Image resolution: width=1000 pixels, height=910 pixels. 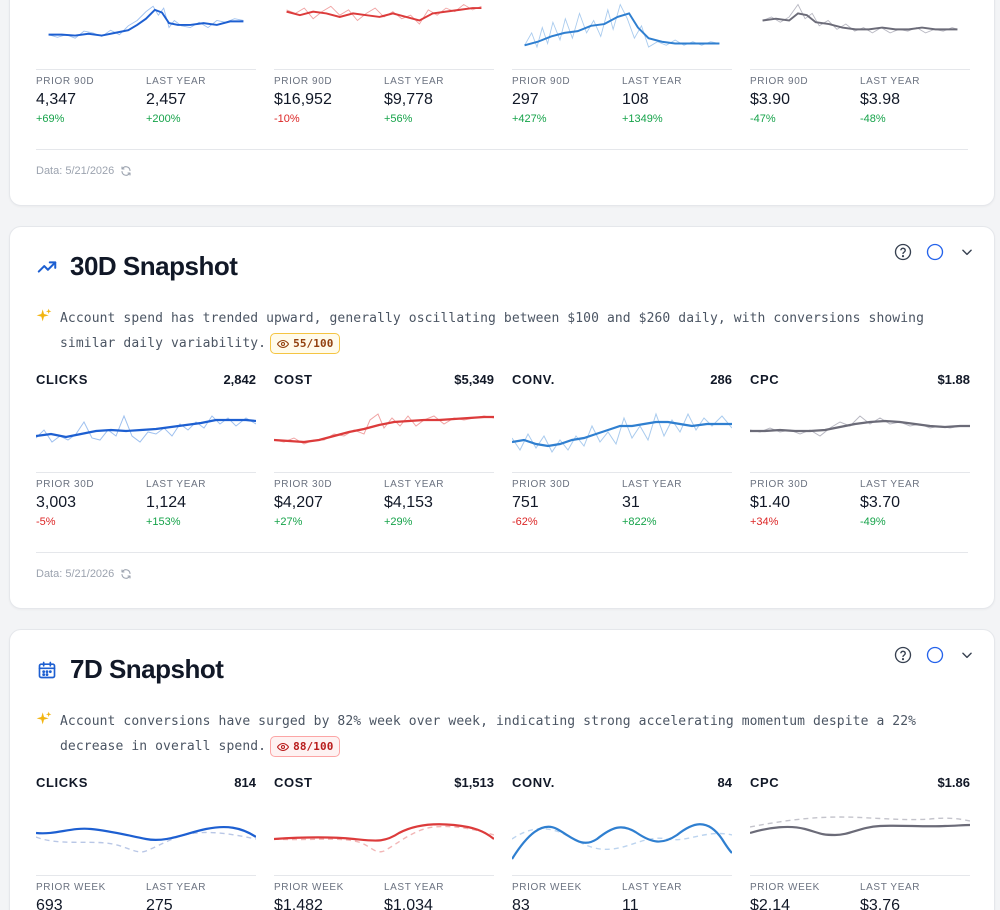 What do you see at coordinates (159, 903) in the screenshot?
I see `comparison-value: 275` at bounding box center [159, 903].